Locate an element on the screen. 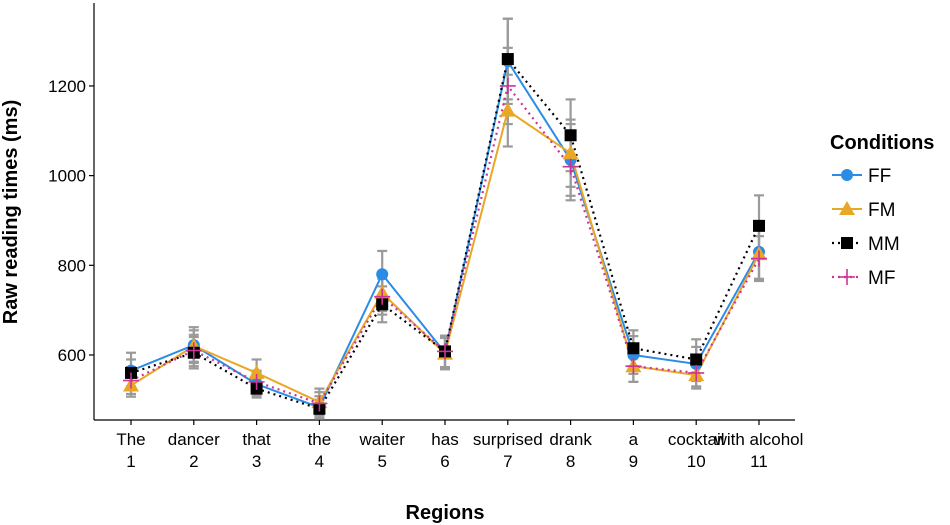  x-tick-label-number: 9 is located at coordinates (633, 461).